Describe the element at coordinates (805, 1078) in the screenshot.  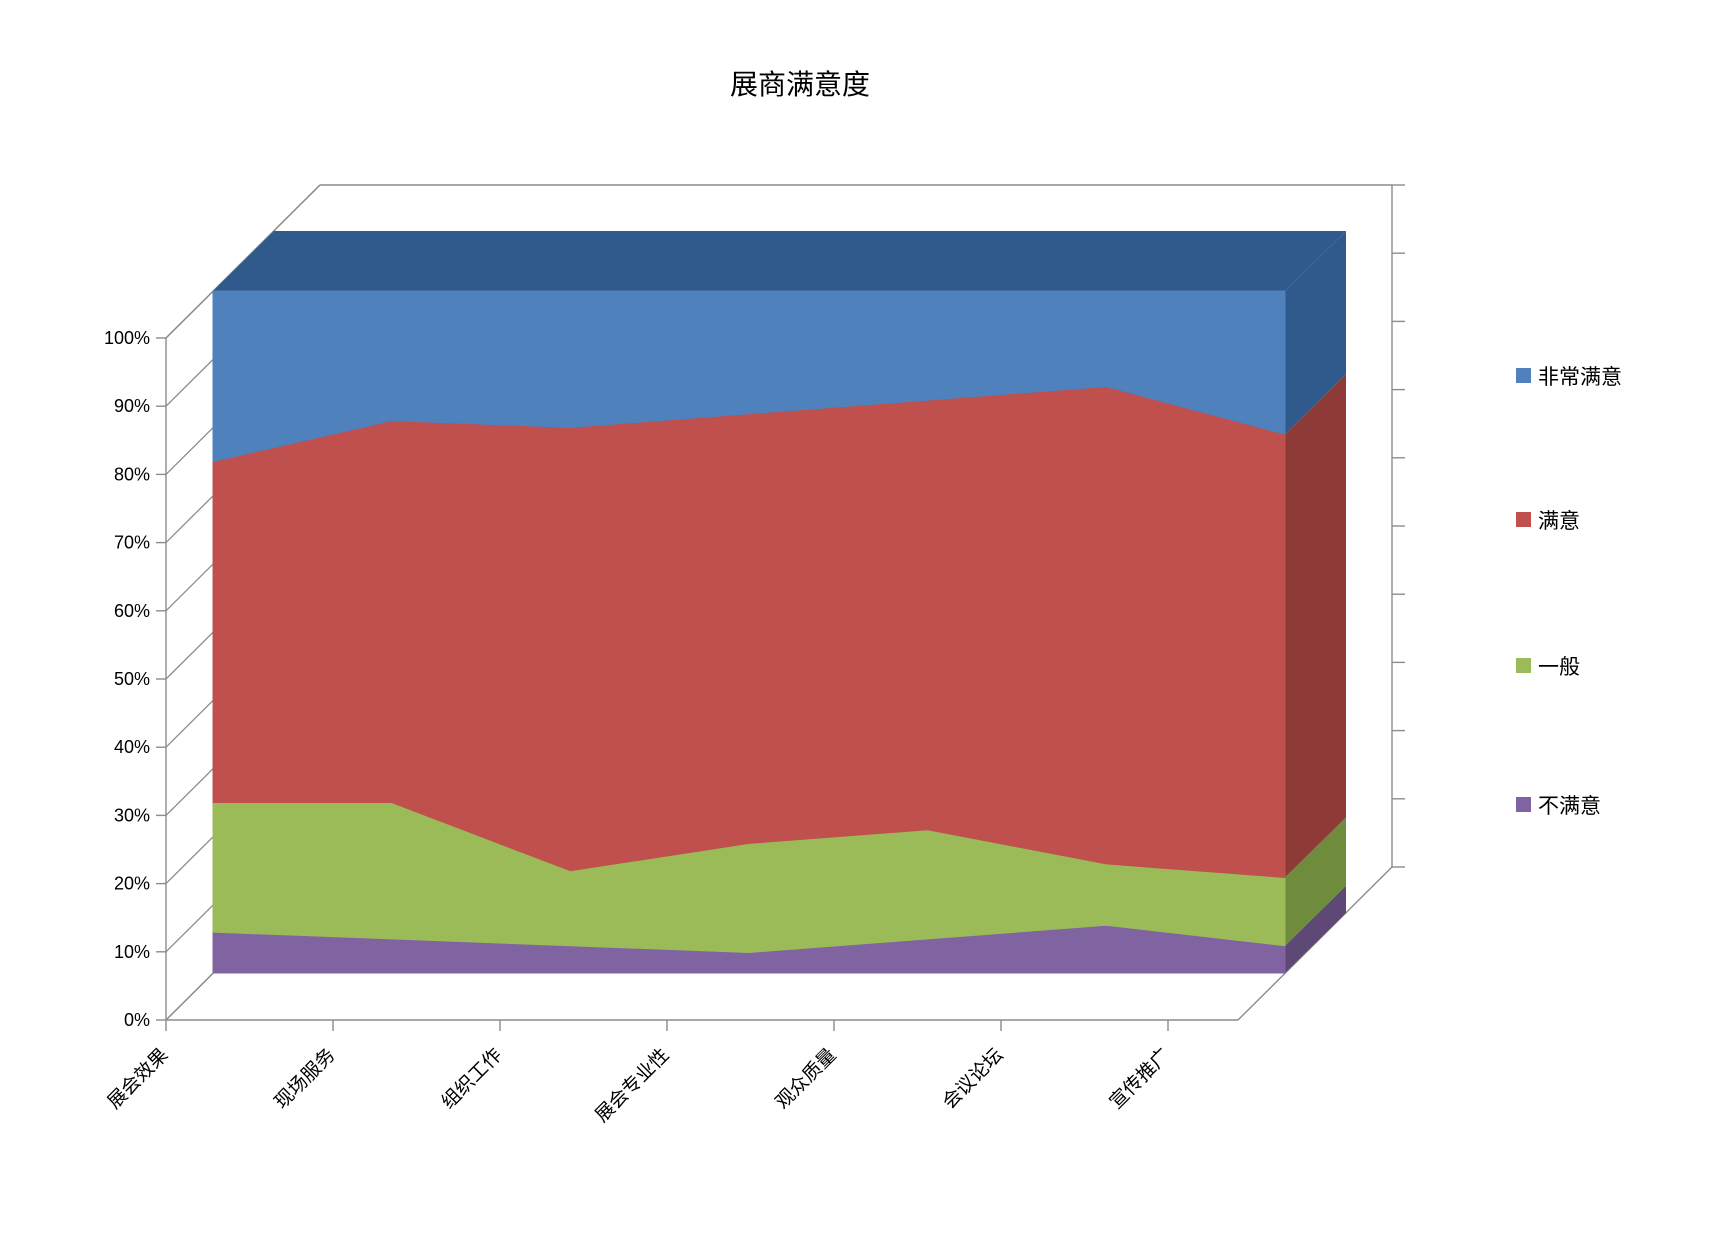
I see `category-label: 观众质量` at that location.